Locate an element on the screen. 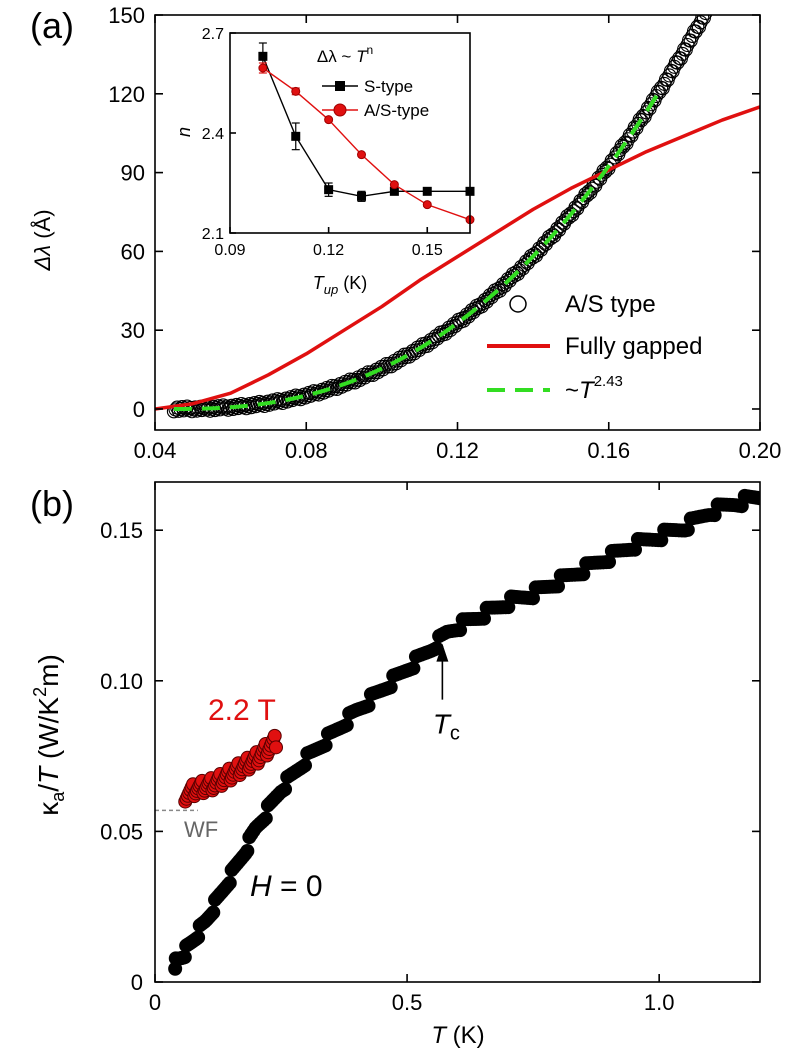 The height and width of the screenshot is (1063, 788). inset-title-sup: n is located at coordinates (369, 50).